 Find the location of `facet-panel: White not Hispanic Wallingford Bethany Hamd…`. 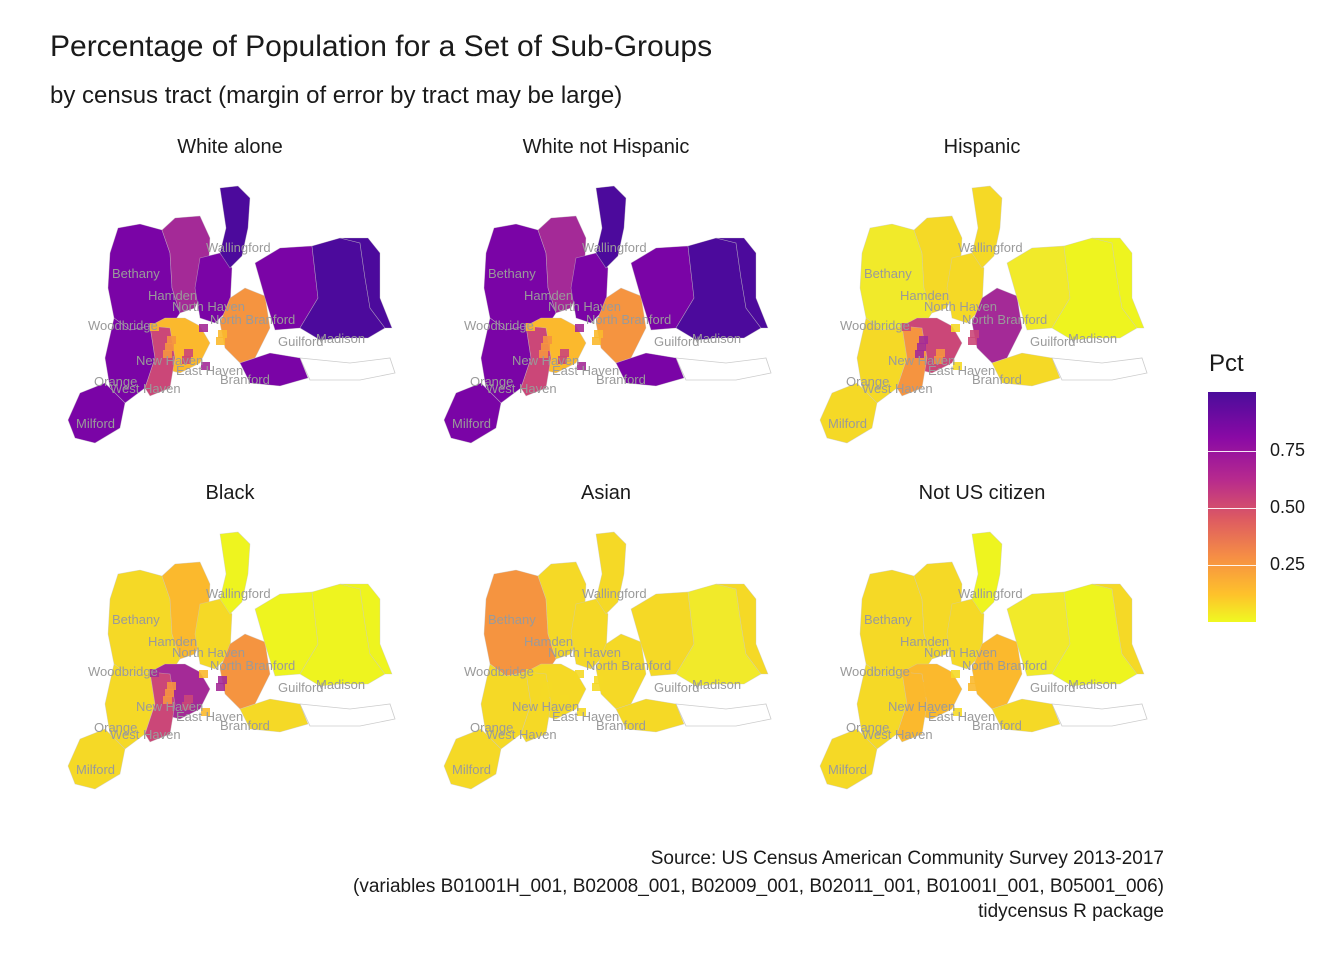

facet-panel: White not Hispanic Wallingford Bethany Hamd… is located at coordinates (616, 296).